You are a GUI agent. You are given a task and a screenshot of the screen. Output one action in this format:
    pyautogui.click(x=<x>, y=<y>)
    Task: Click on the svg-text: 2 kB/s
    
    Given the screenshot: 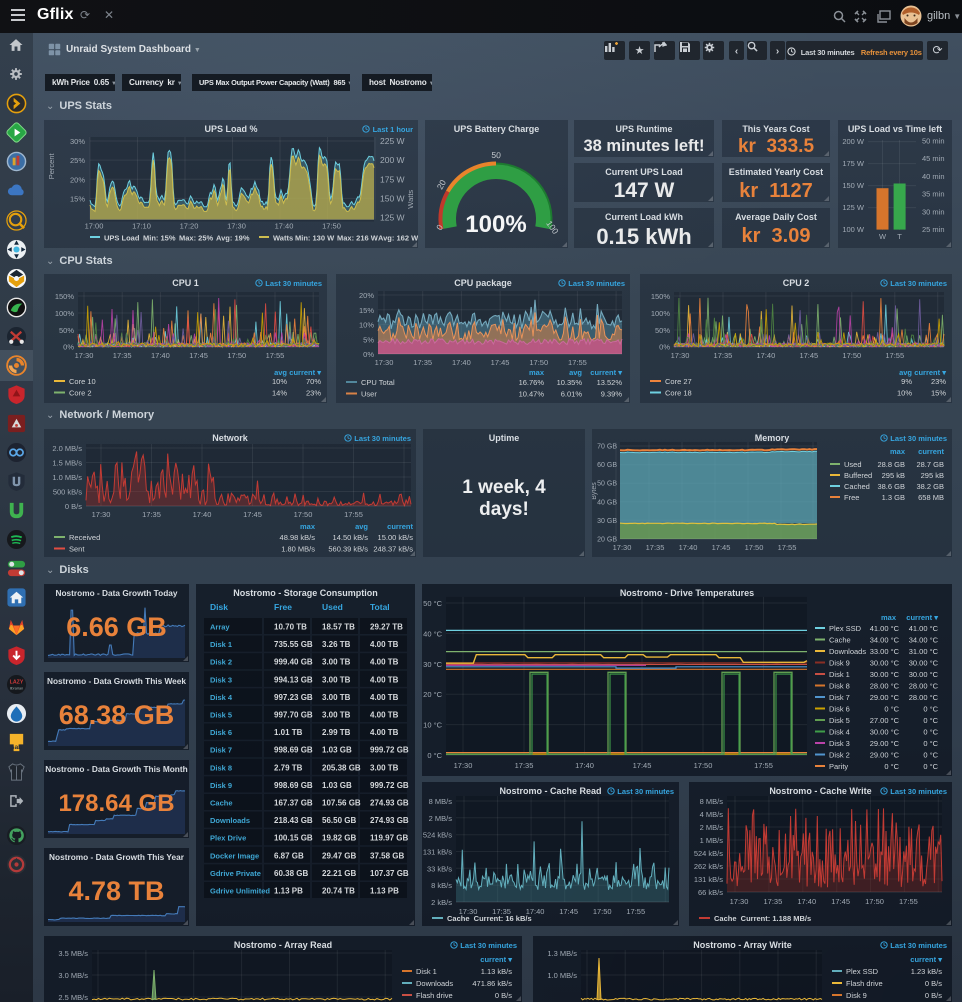 What is the action you would take?
    pyautogui.click(x=441, y=902)
    